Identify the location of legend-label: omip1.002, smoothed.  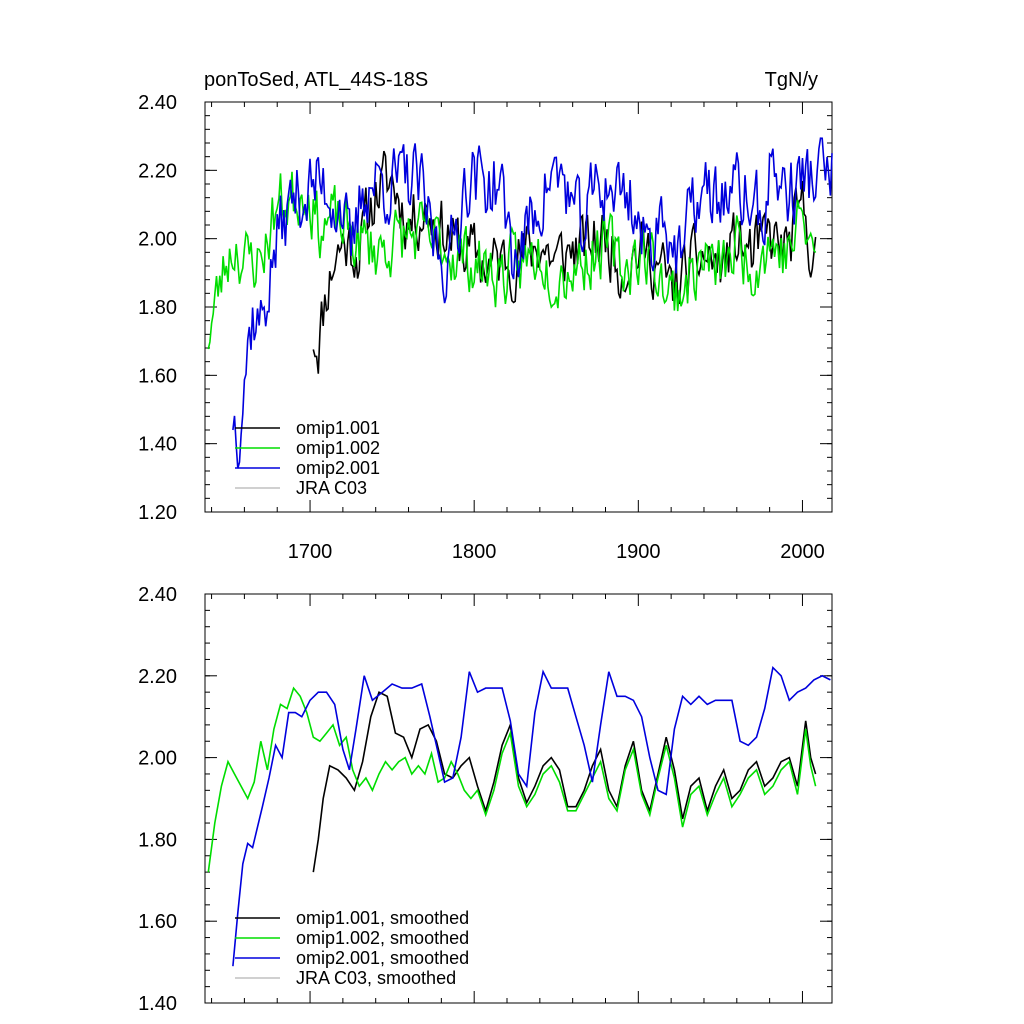
(382, 938).